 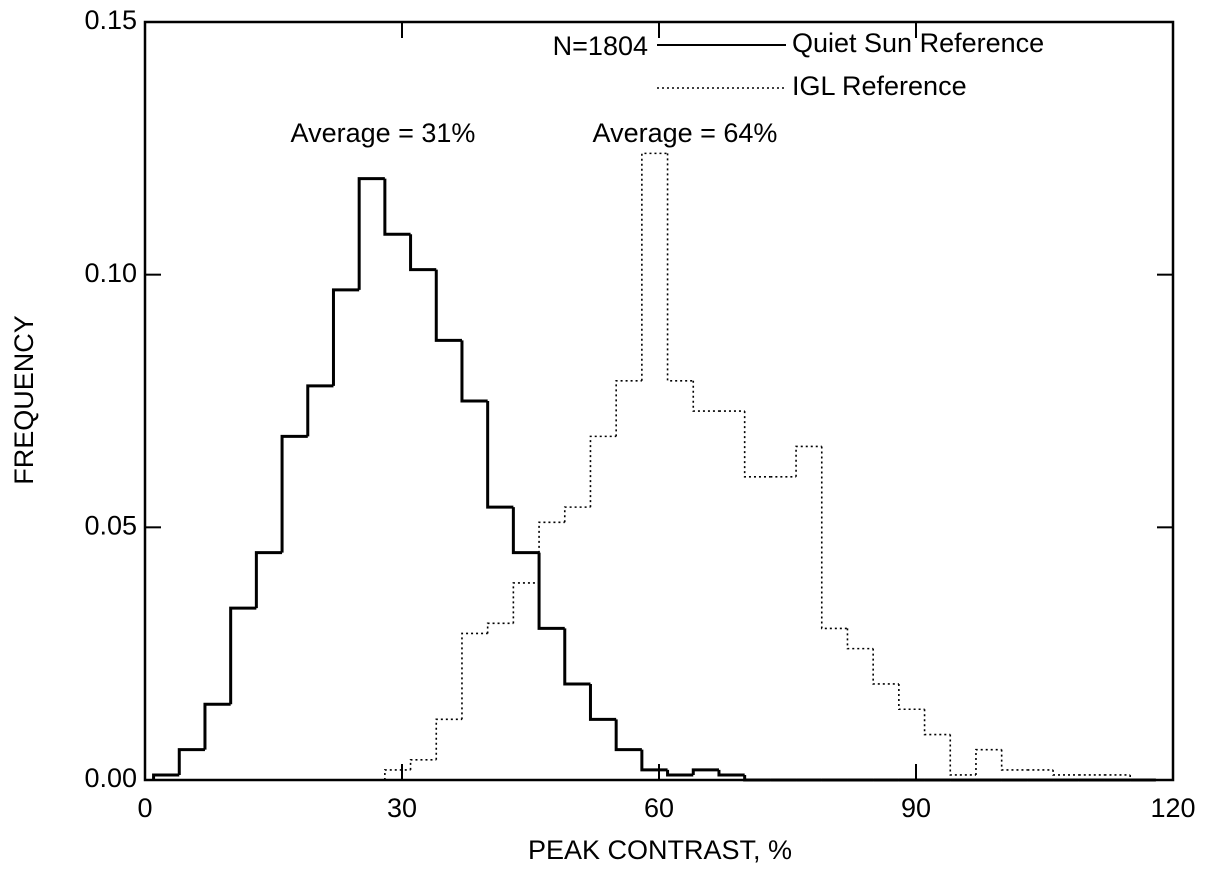 What do you see at coordinates (600, 46) in the screenshot?
I see `annotation: N=1804` at bounding box center [600, 46].